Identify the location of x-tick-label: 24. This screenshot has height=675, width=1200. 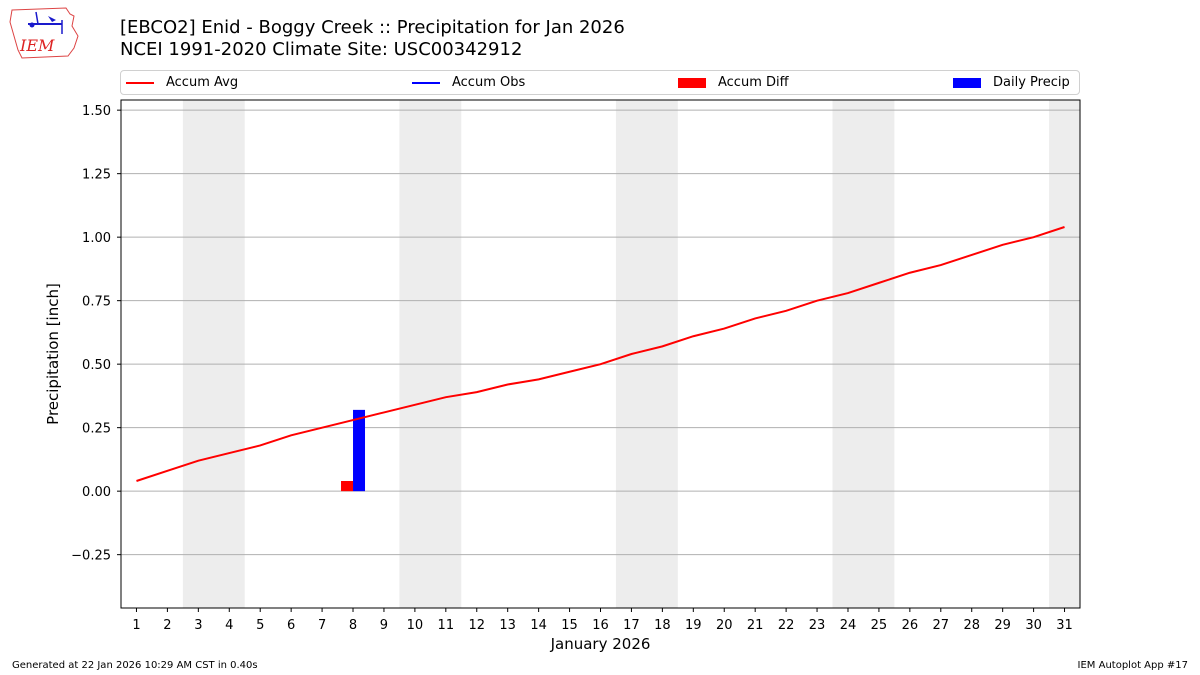
(848, 625).